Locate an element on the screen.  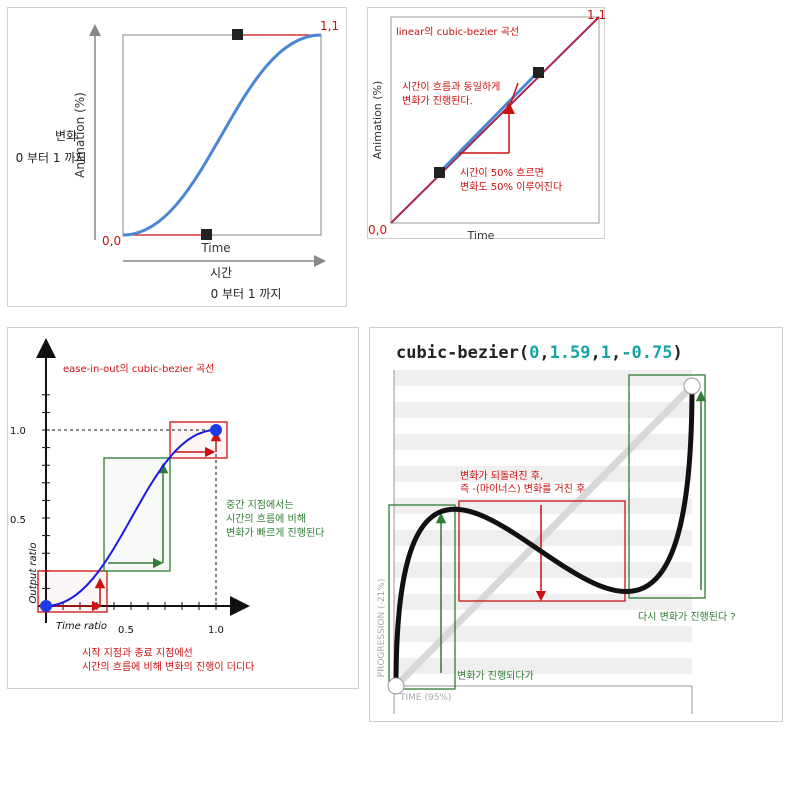
bezier-curve is located at coordinates (544, 536).